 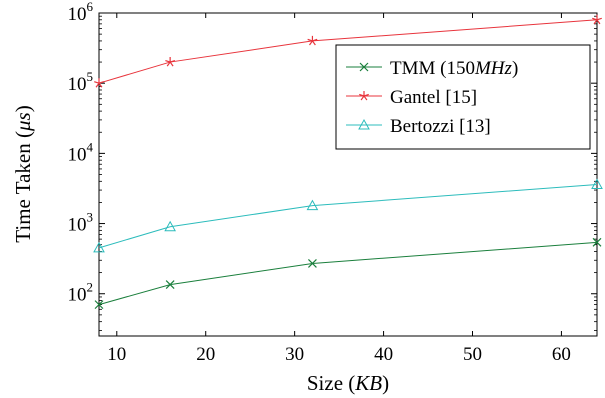 What do you see at coordinates (205, 354) in the screenshot?
I see `x-tick-label: 20` at bounding box center [205, 354].